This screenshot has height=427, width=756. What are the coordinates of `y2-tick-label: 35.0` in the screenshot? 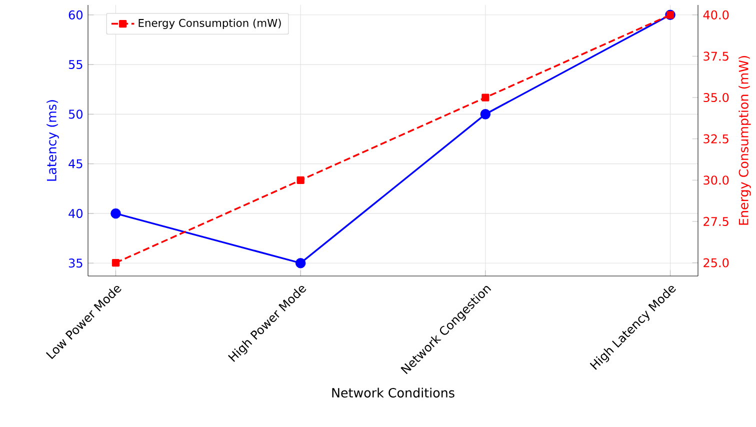 It's located at (716, 97).